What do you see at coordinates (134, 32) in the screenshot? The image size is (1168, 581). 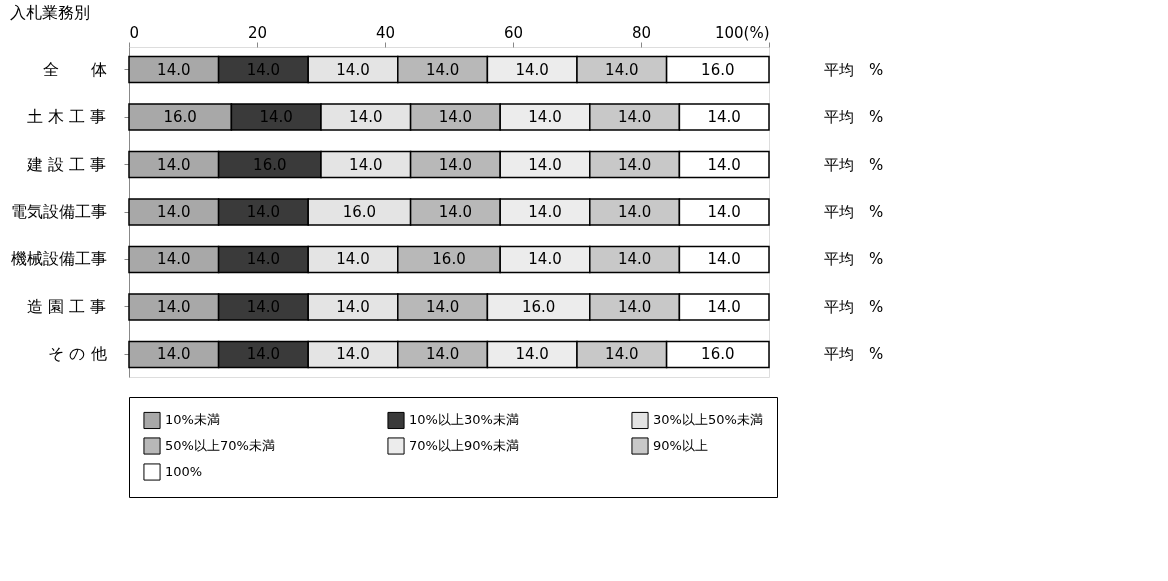 I see `x-tick-label: 0` at bounding box center [134, 32].